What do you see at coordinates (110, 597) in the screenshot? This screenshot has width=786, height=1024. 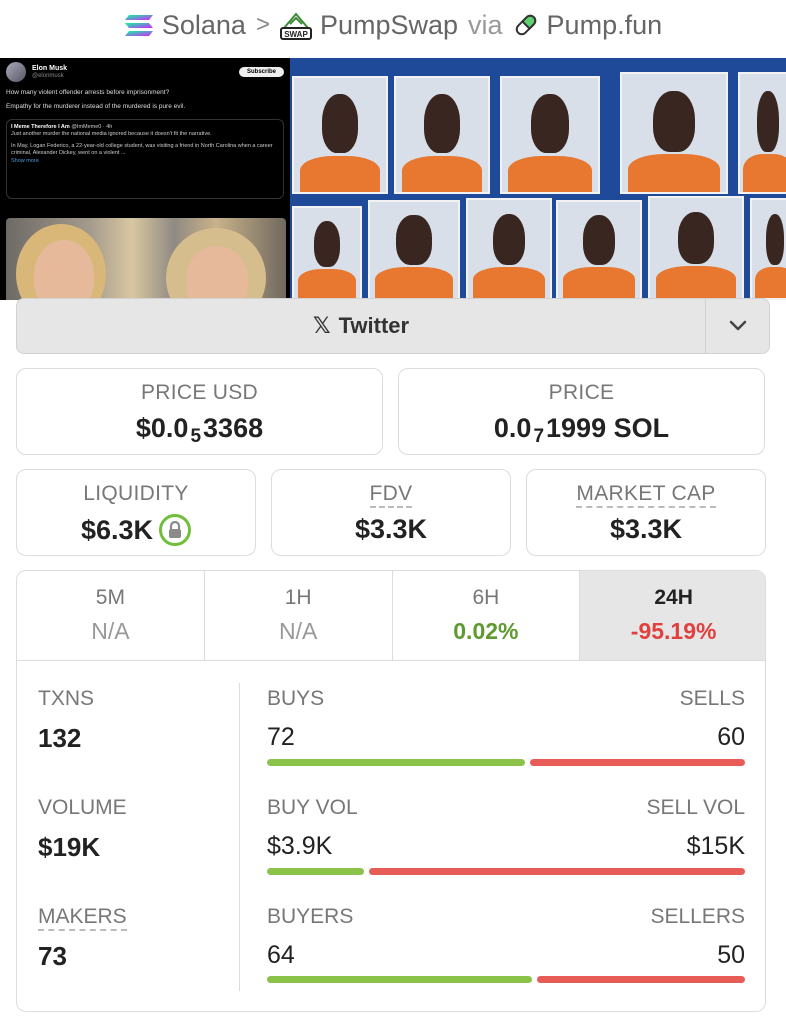 I see `tab-label: 5M` at bounding box center [110, 597].